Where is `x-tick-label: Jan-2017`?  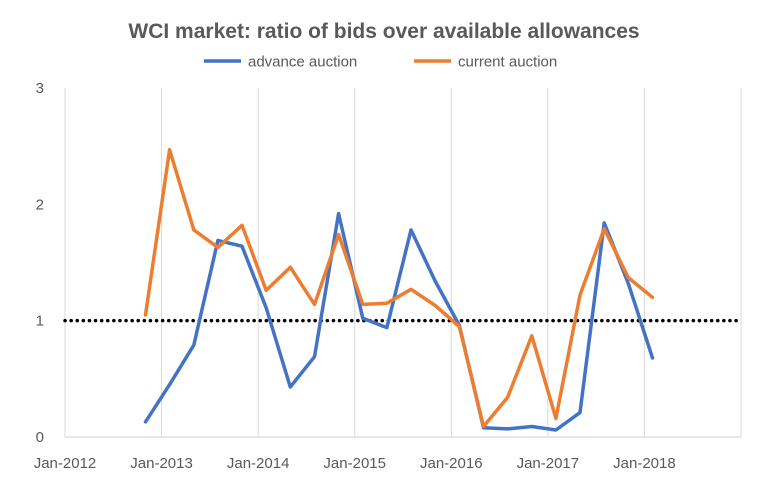 x-tick-label: Jan-2017 is located at coordinates (548, 463).